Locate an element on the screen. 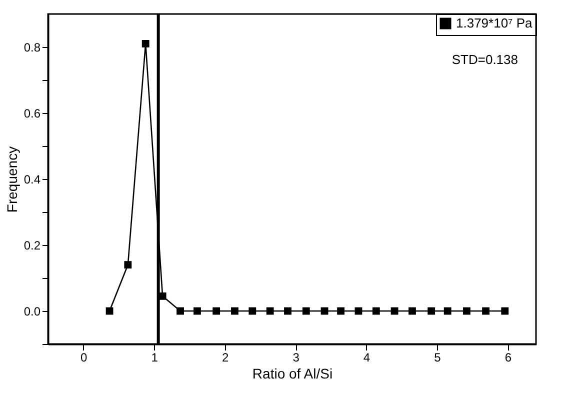  x-tick-label: 0 is located at coordinates (84, 357).